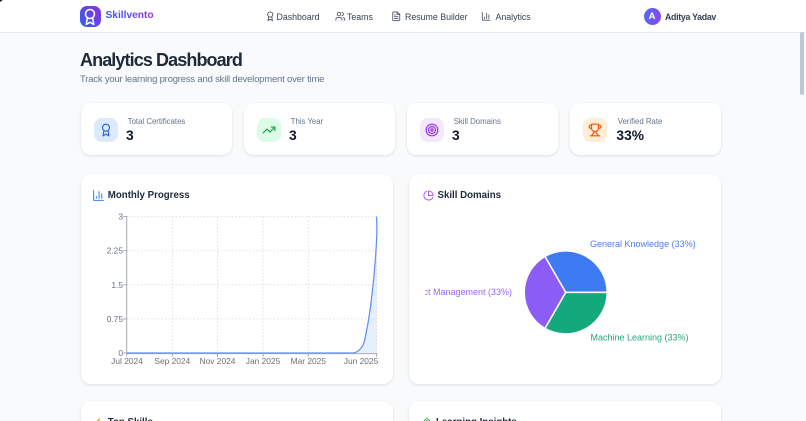 This screenshot has height=421, width=806. What do you see at coordinates (120, 353) in the screenshot?
I see `svg-text: 0` at bounding box center [120, 353].